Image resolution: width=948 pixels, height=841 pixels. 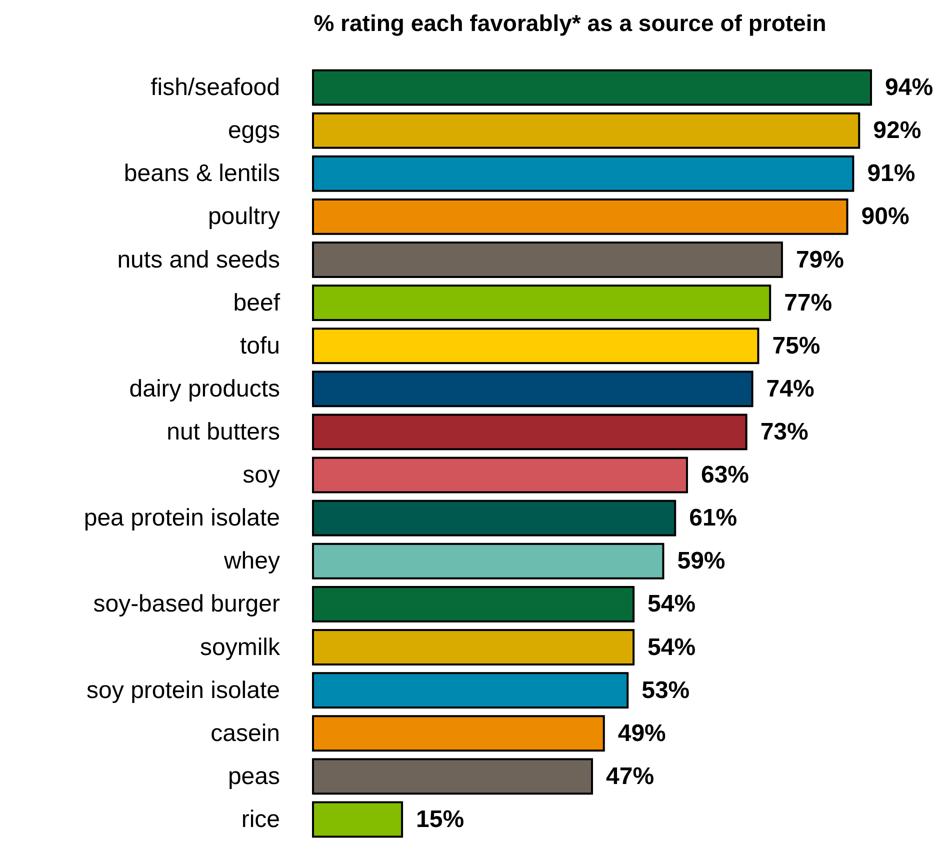 What do you see at coordinates (254, 130) in the screenshot?
I see `y-tick-label: eggs` at bounding box center [254, 130].